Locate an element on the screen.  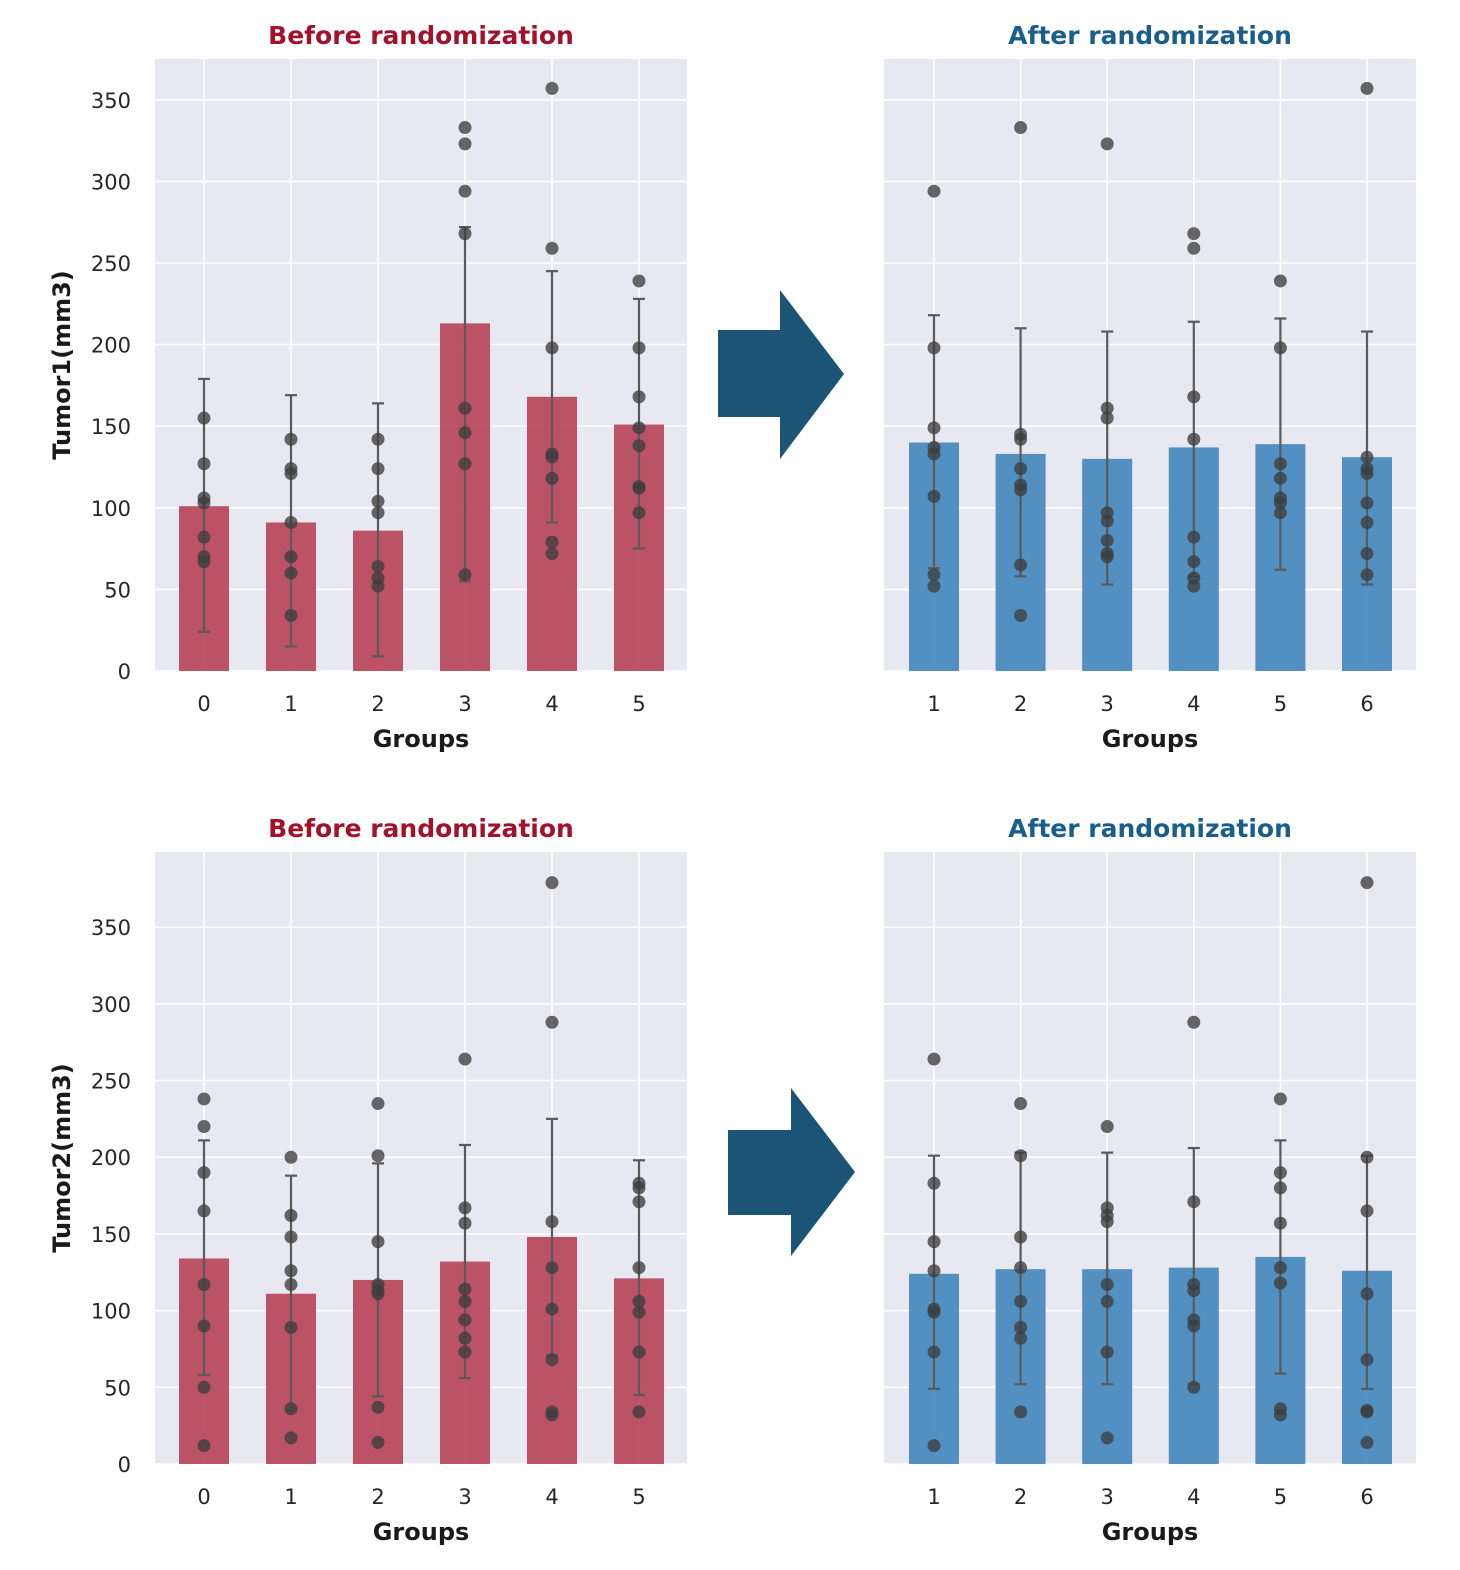
tumor2-after-xtick-label: 6 is located at coordinates (1366, 1497).